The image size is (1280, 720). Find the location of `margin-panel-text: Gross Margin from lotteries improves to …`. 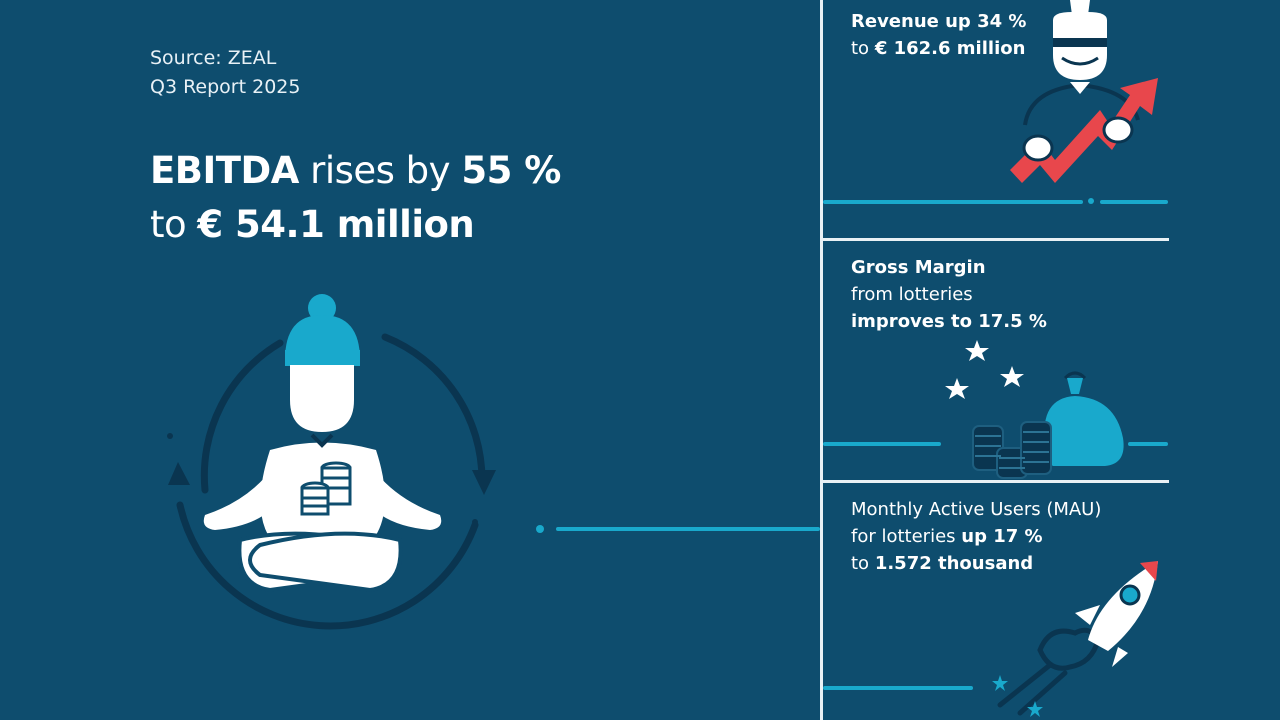

margin-panel-text: Gross Margin from lotteries improves to … is located at coordinates (949, 294).